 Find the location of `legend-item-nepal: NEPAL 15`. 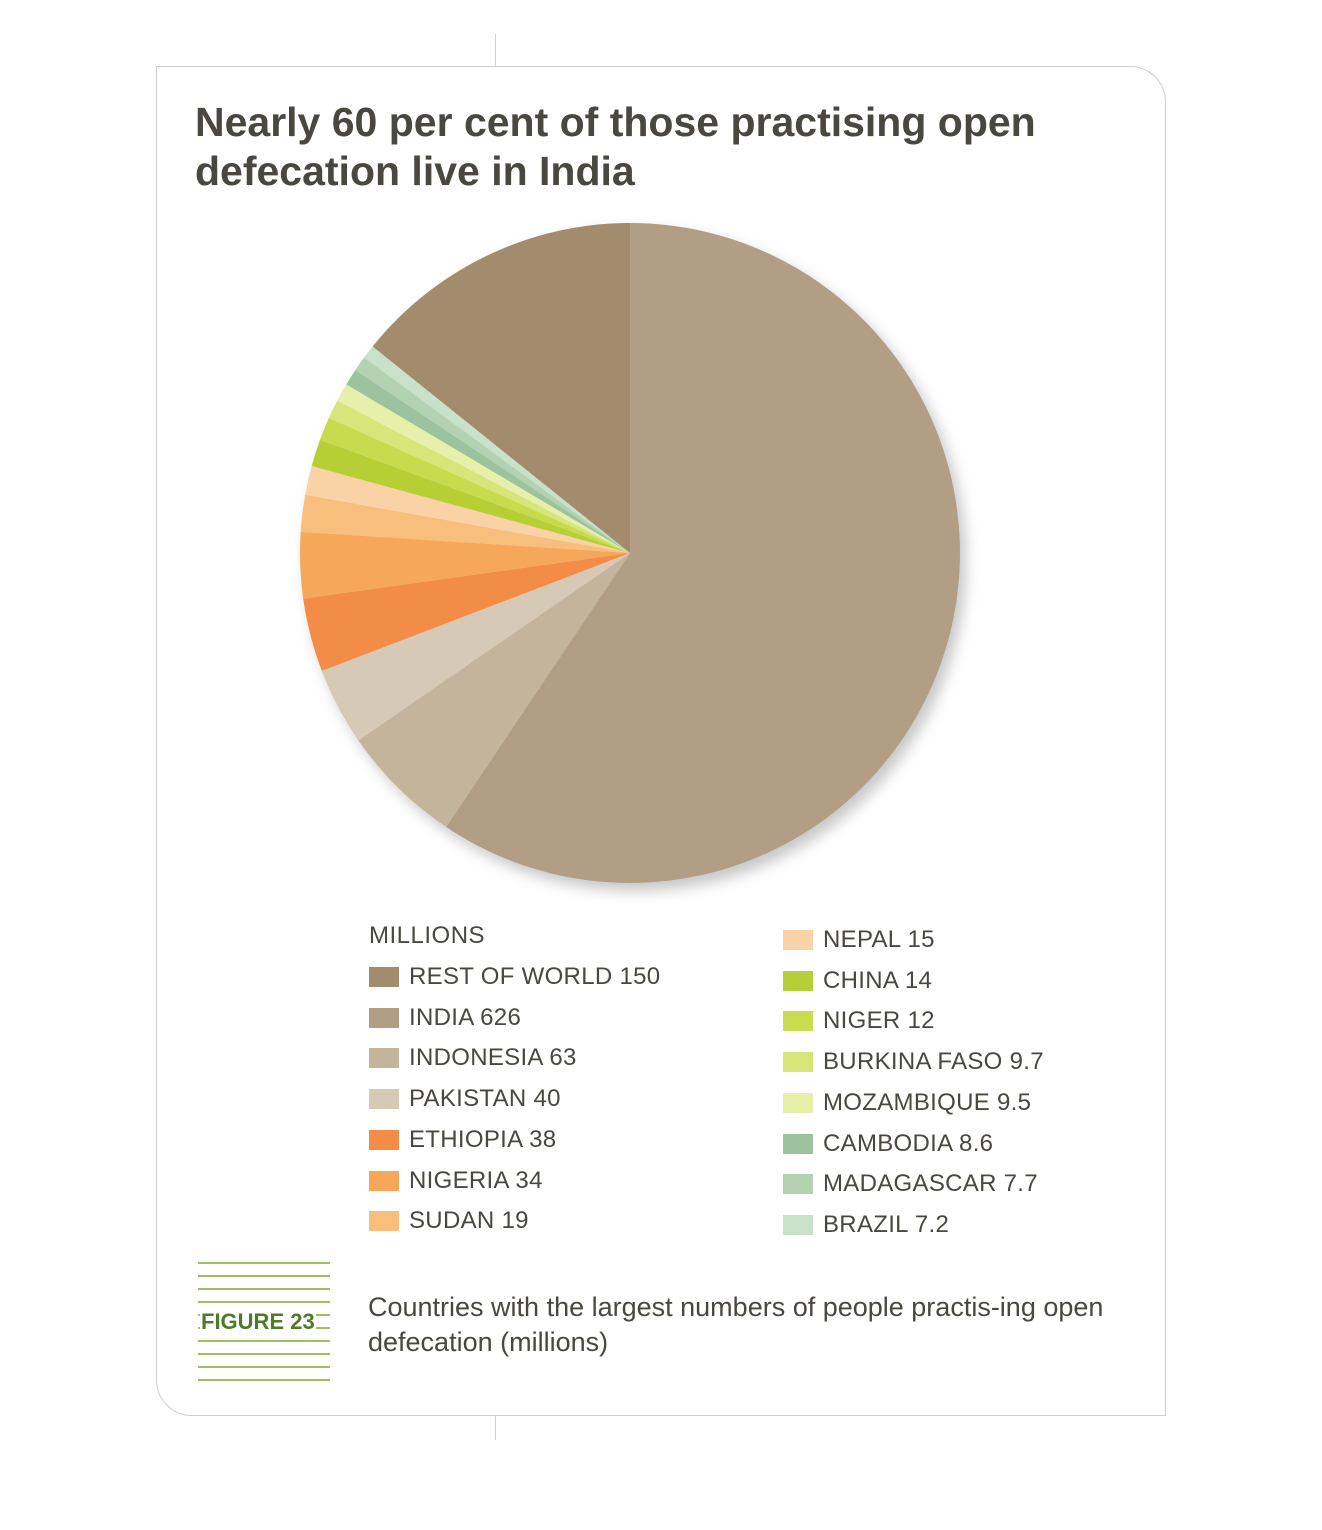

legend-item-nepal: NEPAL 15 is located at coordinates (859, 940).